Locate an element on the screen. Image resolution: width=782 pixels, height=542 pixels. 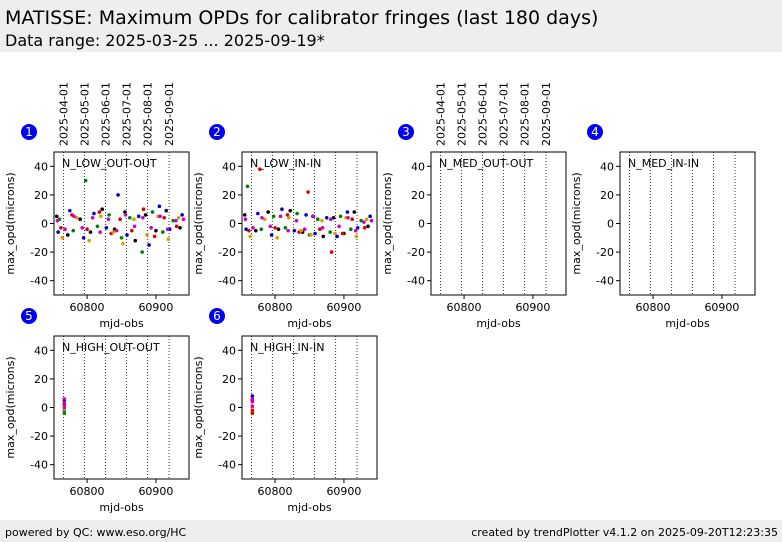
subtitle: Data range: 2025-03-25 ... 2025-09-19* is located at coordinates (165, 40).